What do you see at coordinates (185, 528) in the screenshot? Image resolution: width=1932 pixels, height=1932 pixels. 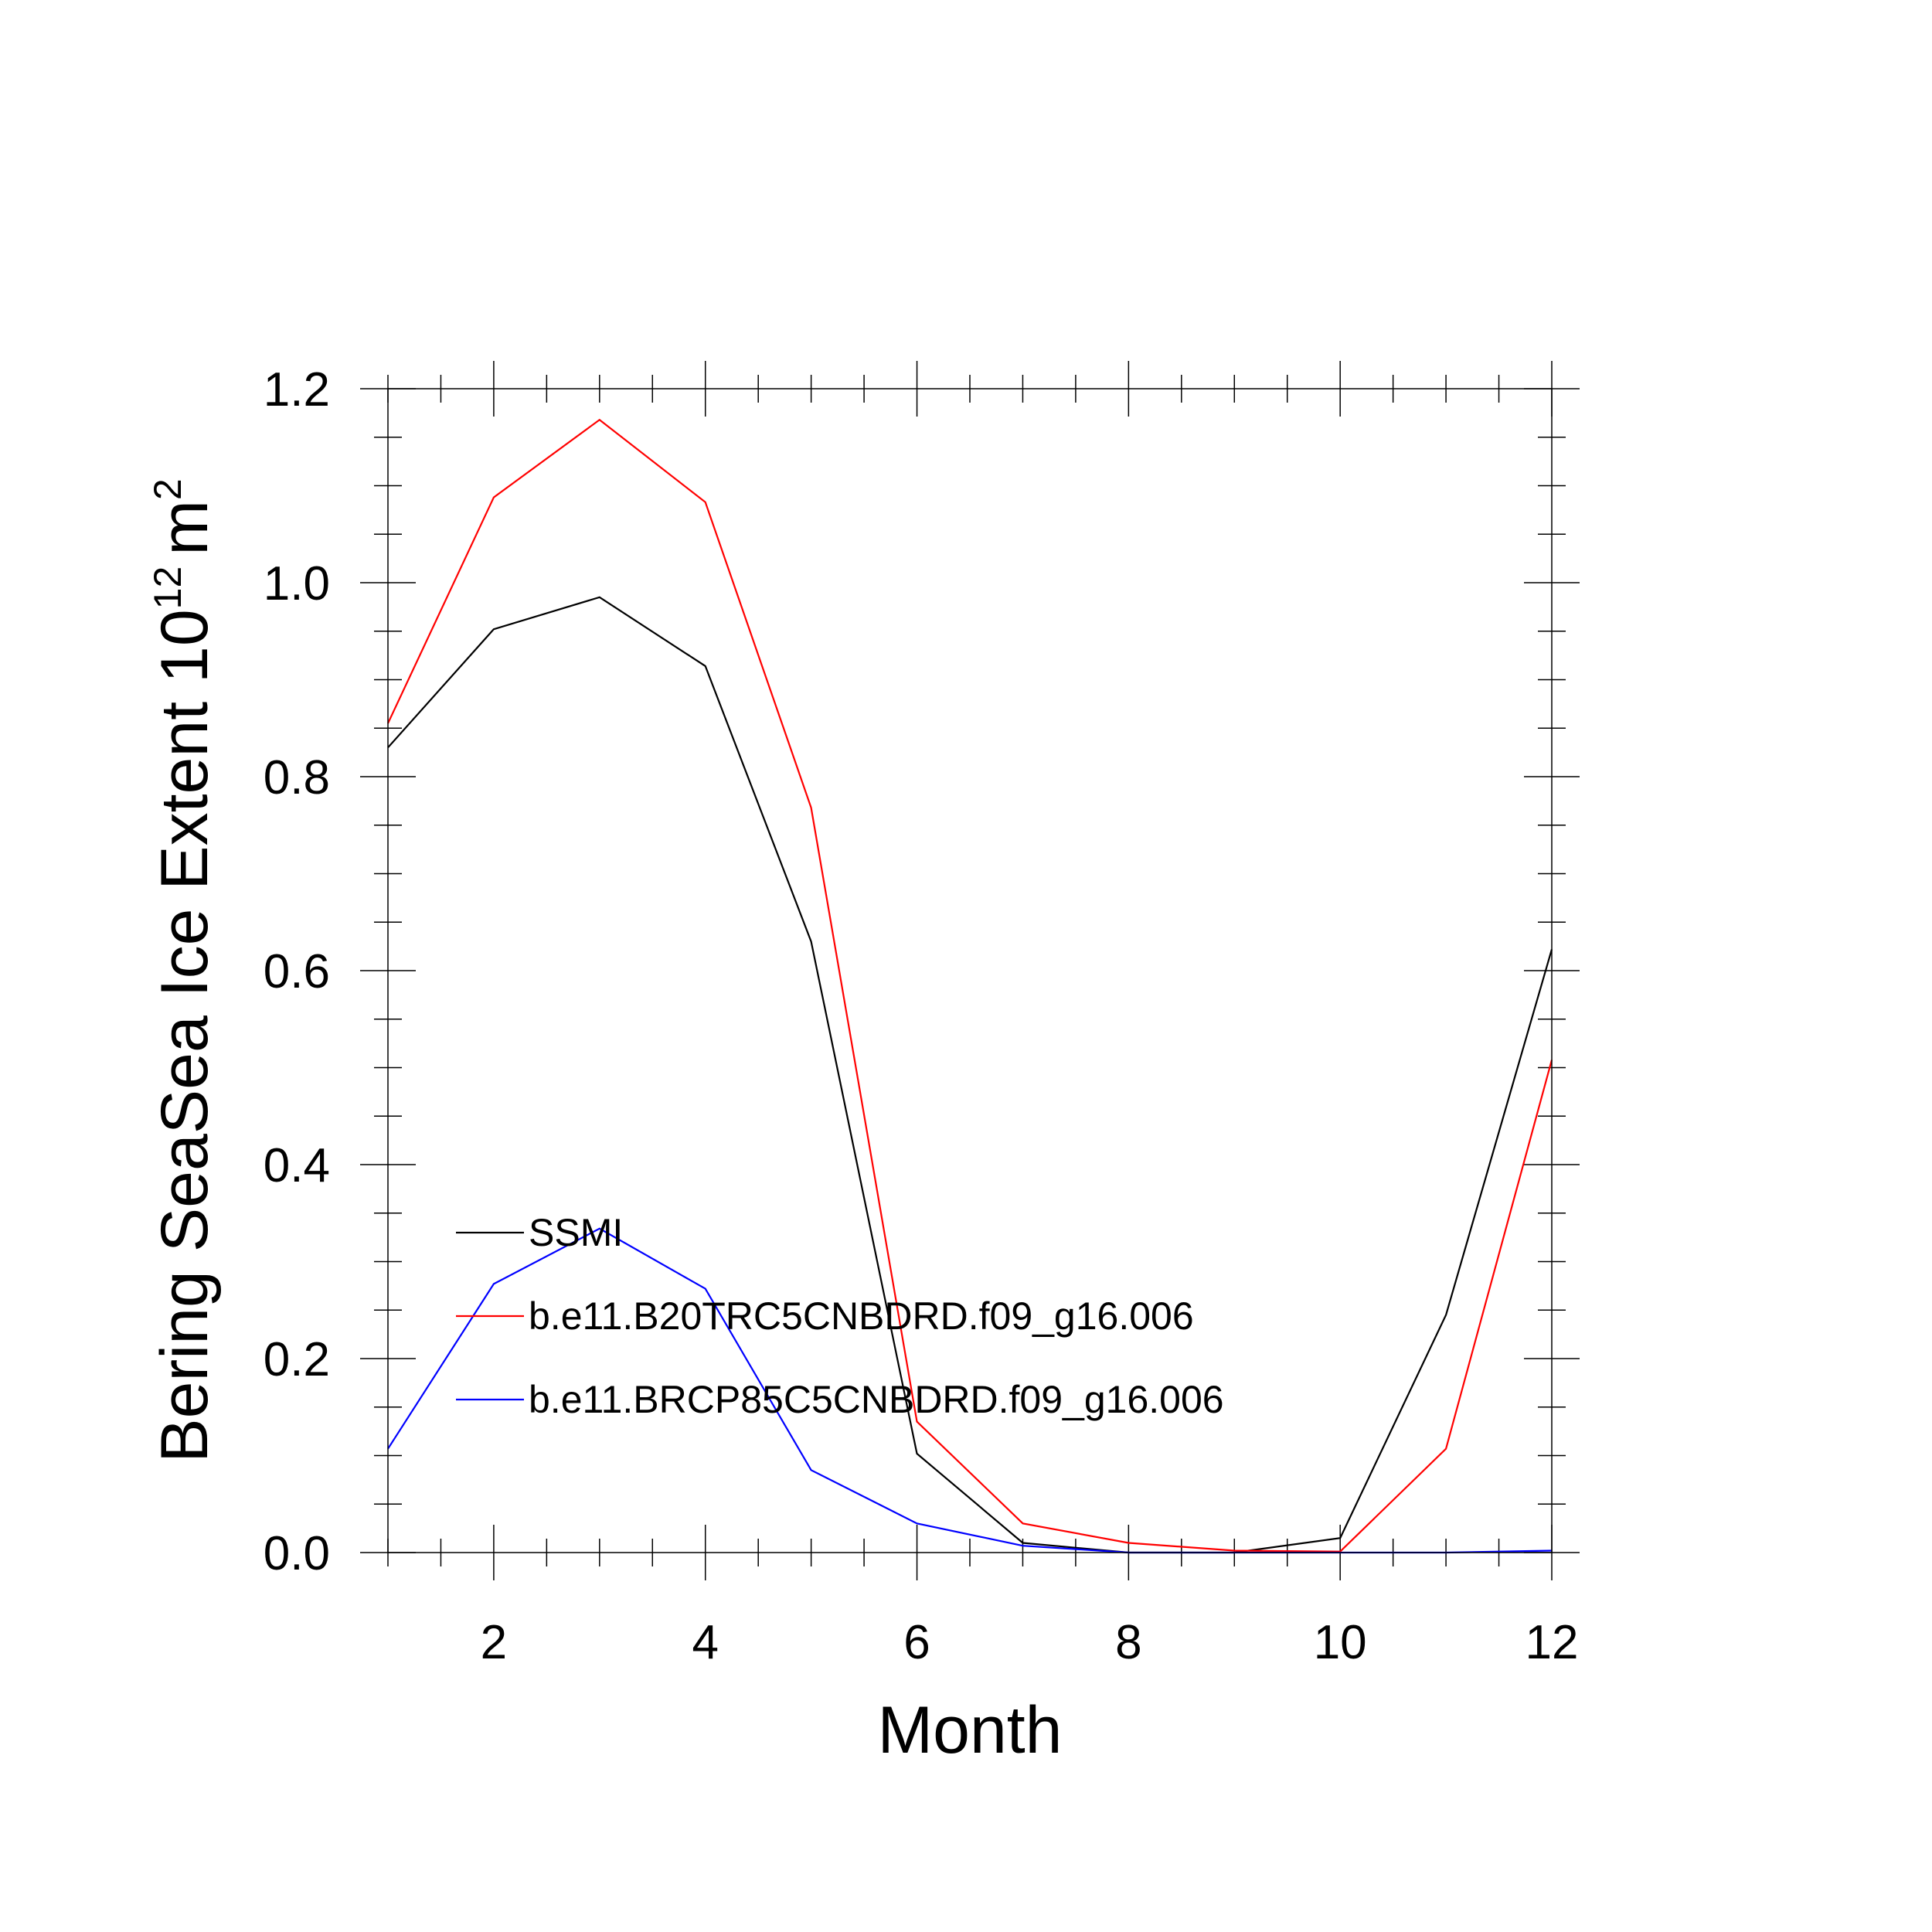 I see `y-axis-title-unit: m` at bounding box center [185, 528].